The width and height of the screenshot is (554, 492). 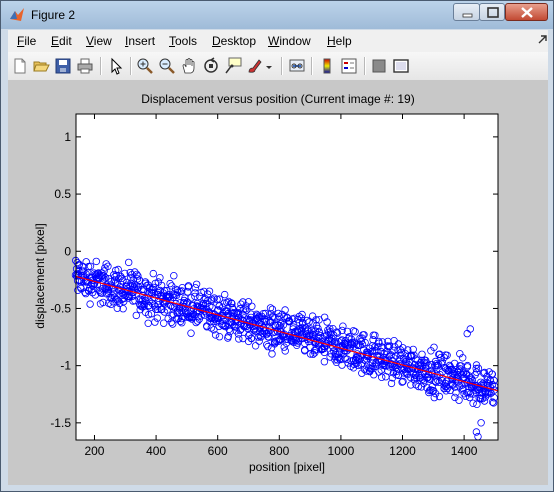 What do you see at coordinates (277, 15) in the screenshot?
I see `title-bar: Figure 2` at bounding box center [277, 15].